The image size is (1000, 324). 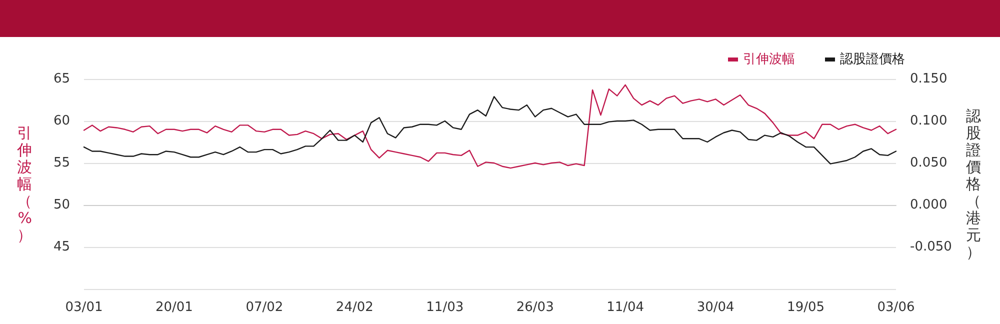 What do you see at coordinates (806, 307) in the screenshot?
I see `x-tick-label: 19/05` at bounding box center [806, 307].